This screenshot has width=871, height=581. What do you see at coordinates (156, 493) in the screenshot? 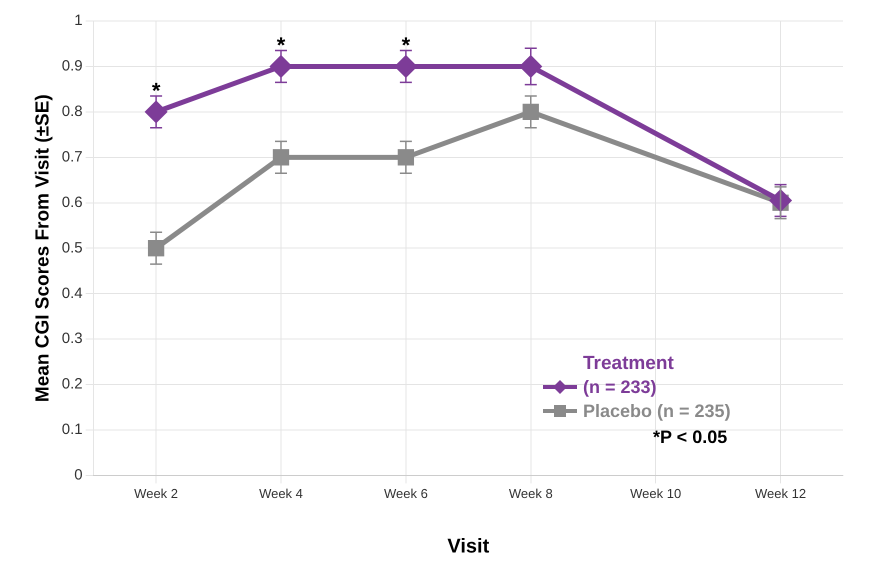
I see `x-tick-label: Week 2` at bounding box center [156, 493].